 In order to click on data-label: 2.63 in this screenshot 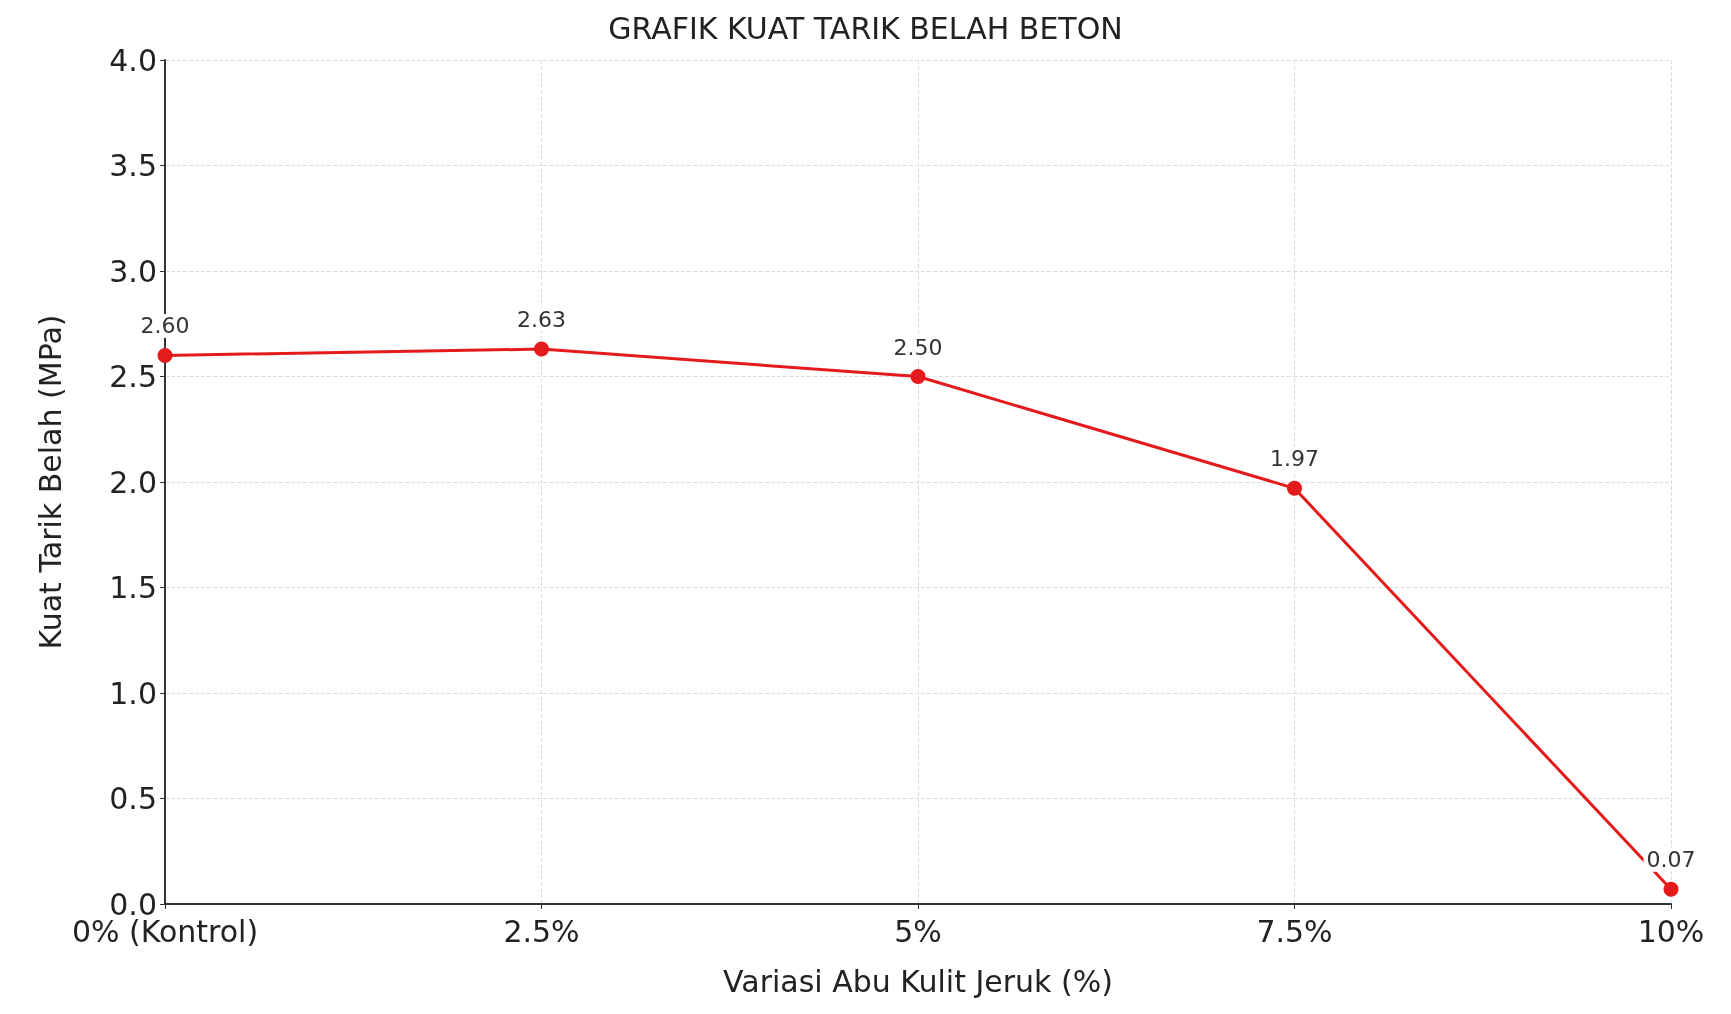, I will do `click(541, 320)`.